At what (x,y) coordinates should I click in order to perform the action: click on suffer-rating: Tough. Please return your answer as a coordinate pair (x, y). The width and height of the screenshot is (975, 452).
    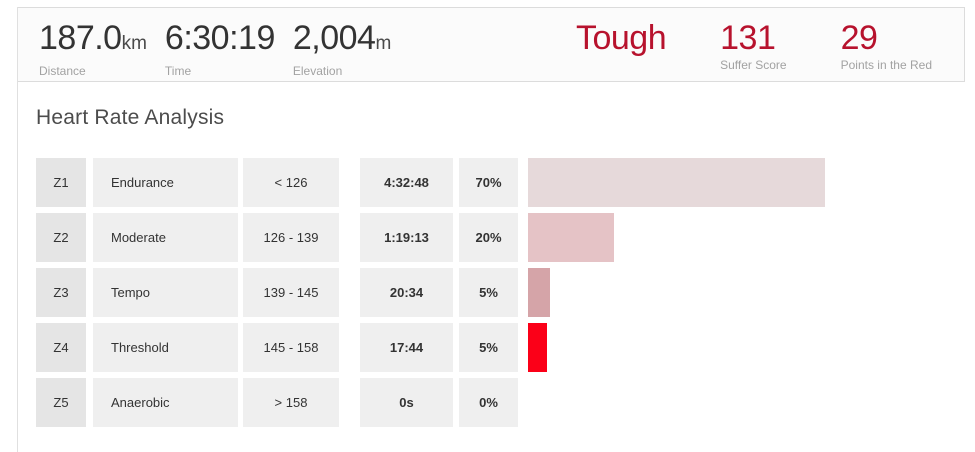
    Looking at the image, I should click on (621, 38).